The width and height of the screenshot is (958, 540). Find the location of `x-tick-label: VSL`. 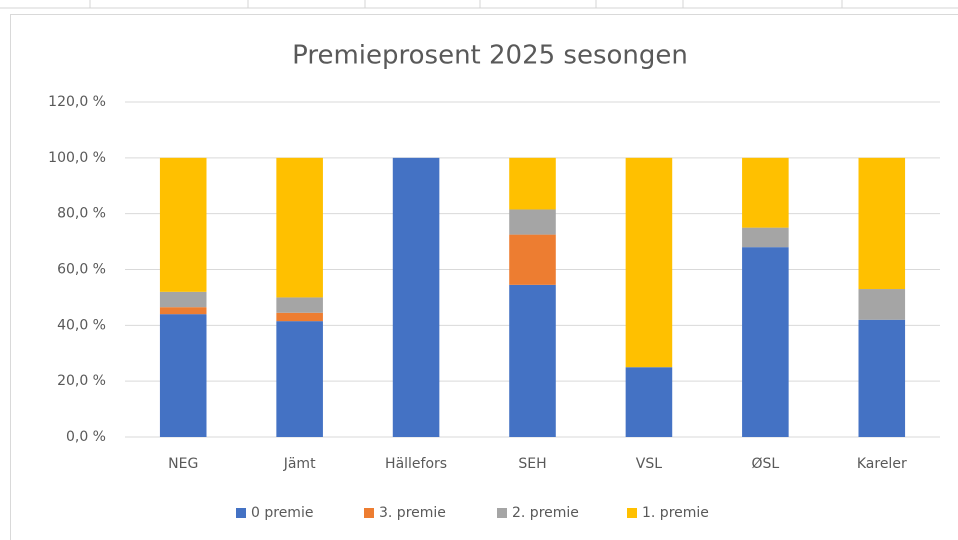

x-tick-label: VSL is located at coordinates (649, 464).